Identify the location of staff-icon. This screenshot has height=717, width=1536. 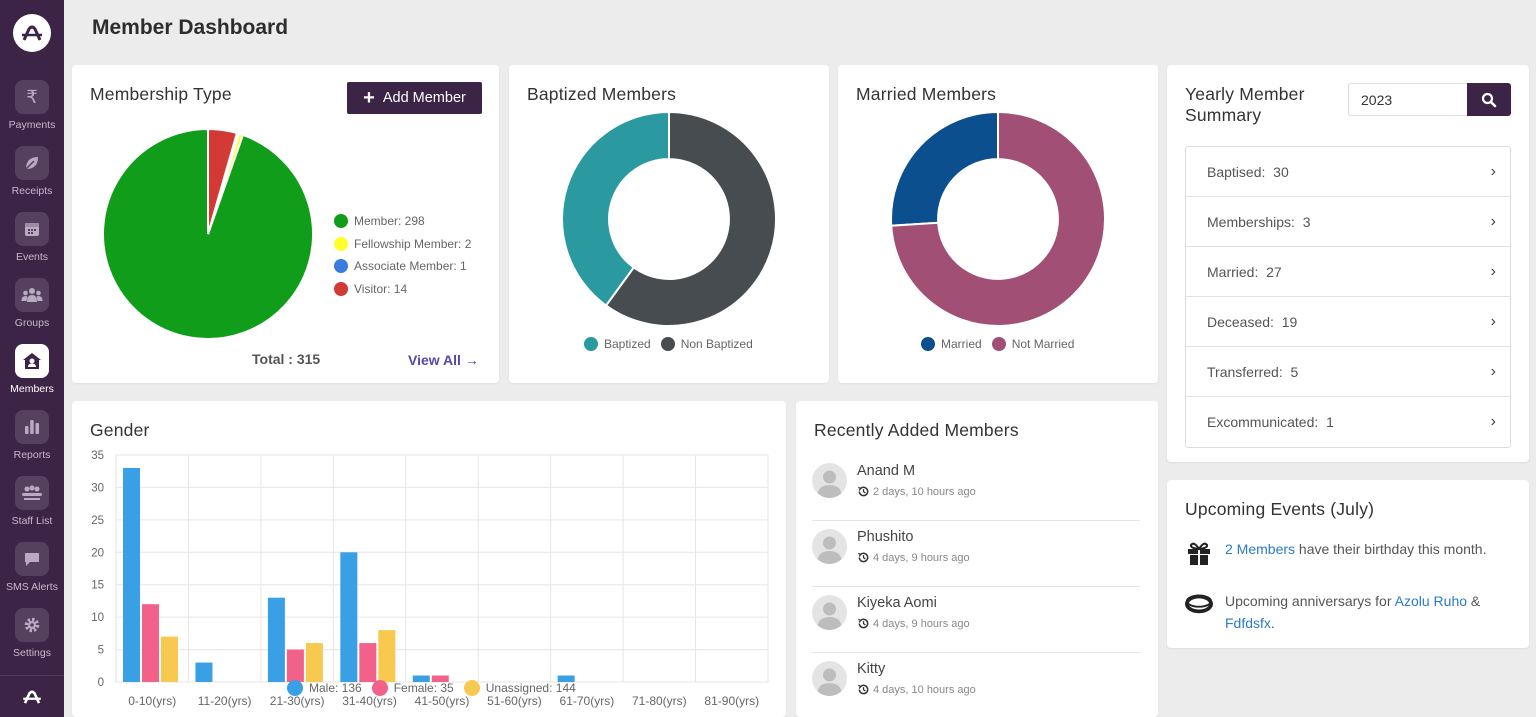
(32, 493).